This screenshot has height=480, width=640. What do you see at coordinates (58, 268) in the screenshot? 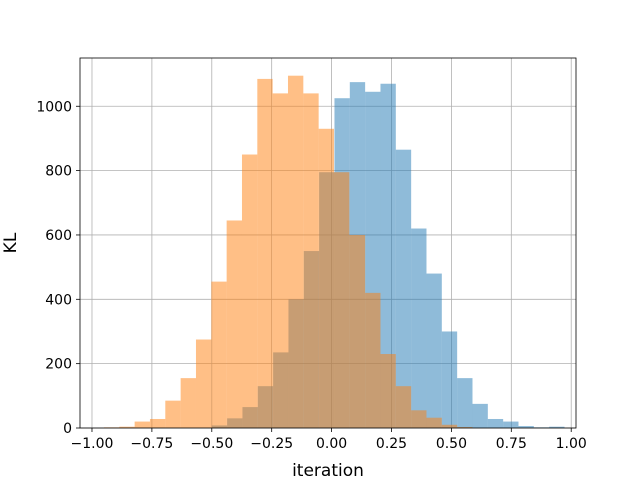
I see `y-axis-ticks: 0 200 400 600 800 1000` at bounding box center [58, 268].